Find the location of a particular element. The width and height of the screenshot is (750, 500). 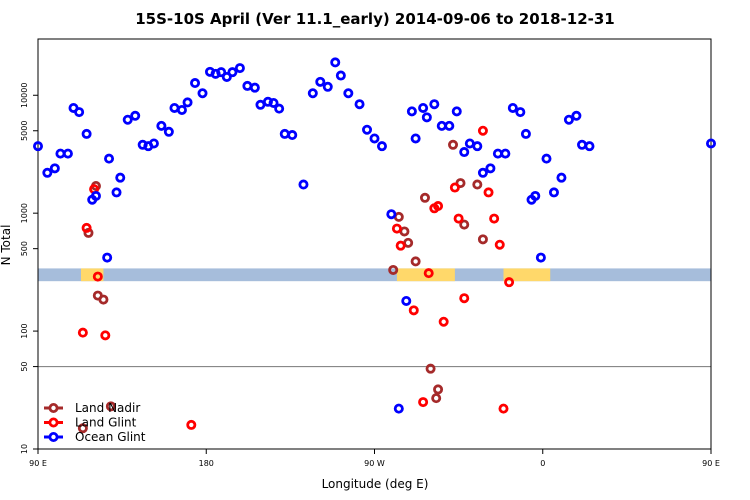

y-tick-label: 10 is located at coordinates (24, 449).